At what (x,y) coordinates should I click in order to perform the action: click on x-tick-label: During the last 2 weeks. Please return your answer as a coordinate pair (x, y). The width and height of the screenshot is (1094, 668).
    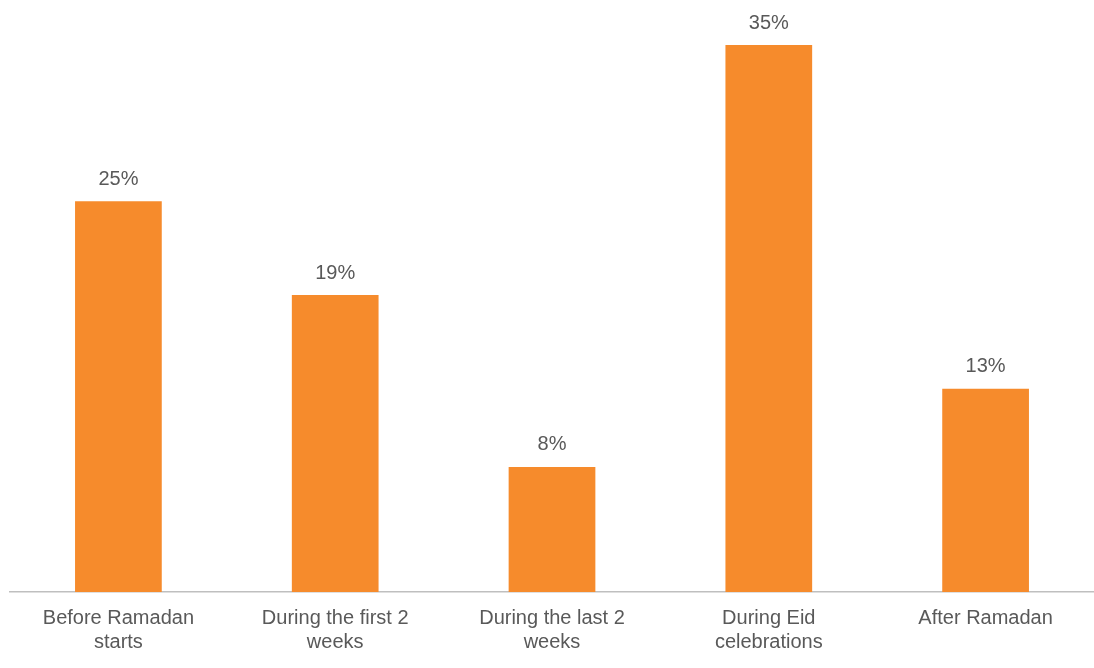
    Looking at the image, I should click on (552, 628).